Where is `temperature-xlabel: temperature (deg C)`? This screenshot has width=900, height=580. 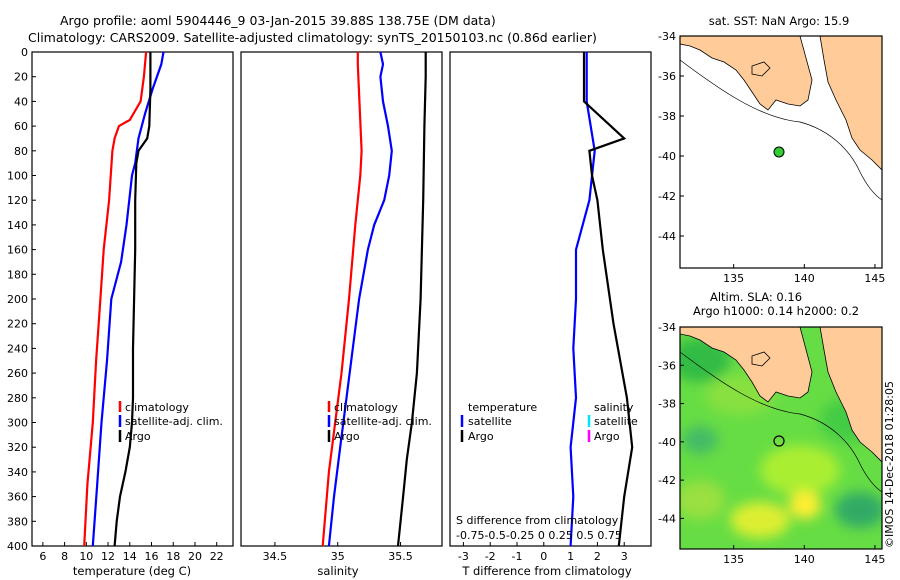 temperature-xlabel: temperature (deg C) is located at coordinates (132, 571).